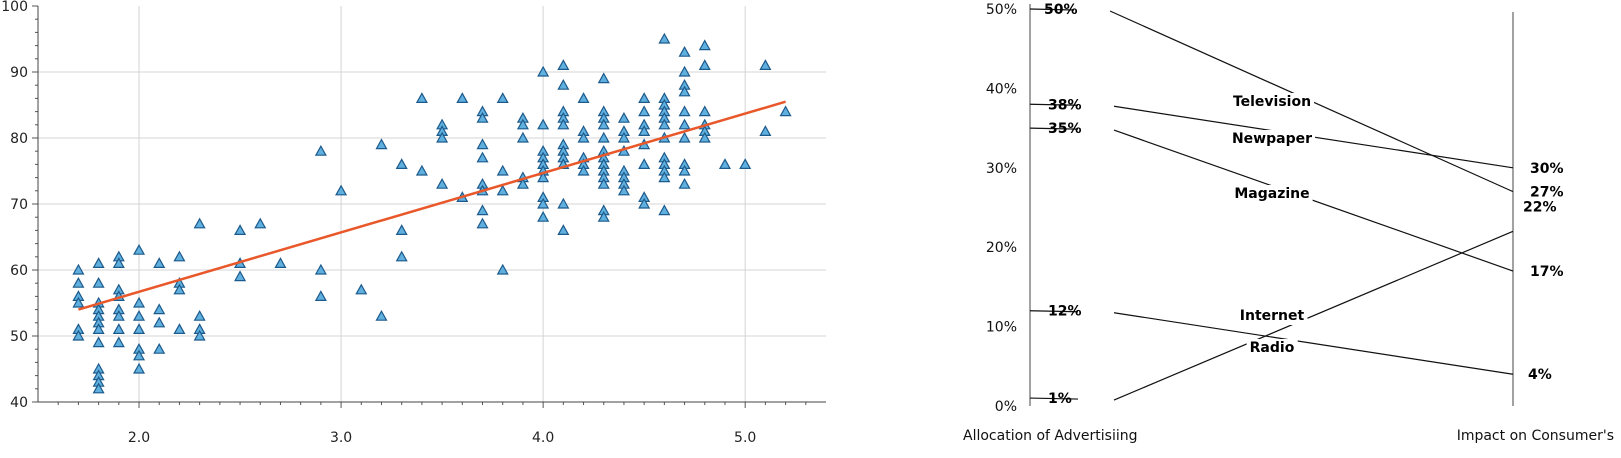  I want to click on y-tick-label: 60, so click(19, 271).